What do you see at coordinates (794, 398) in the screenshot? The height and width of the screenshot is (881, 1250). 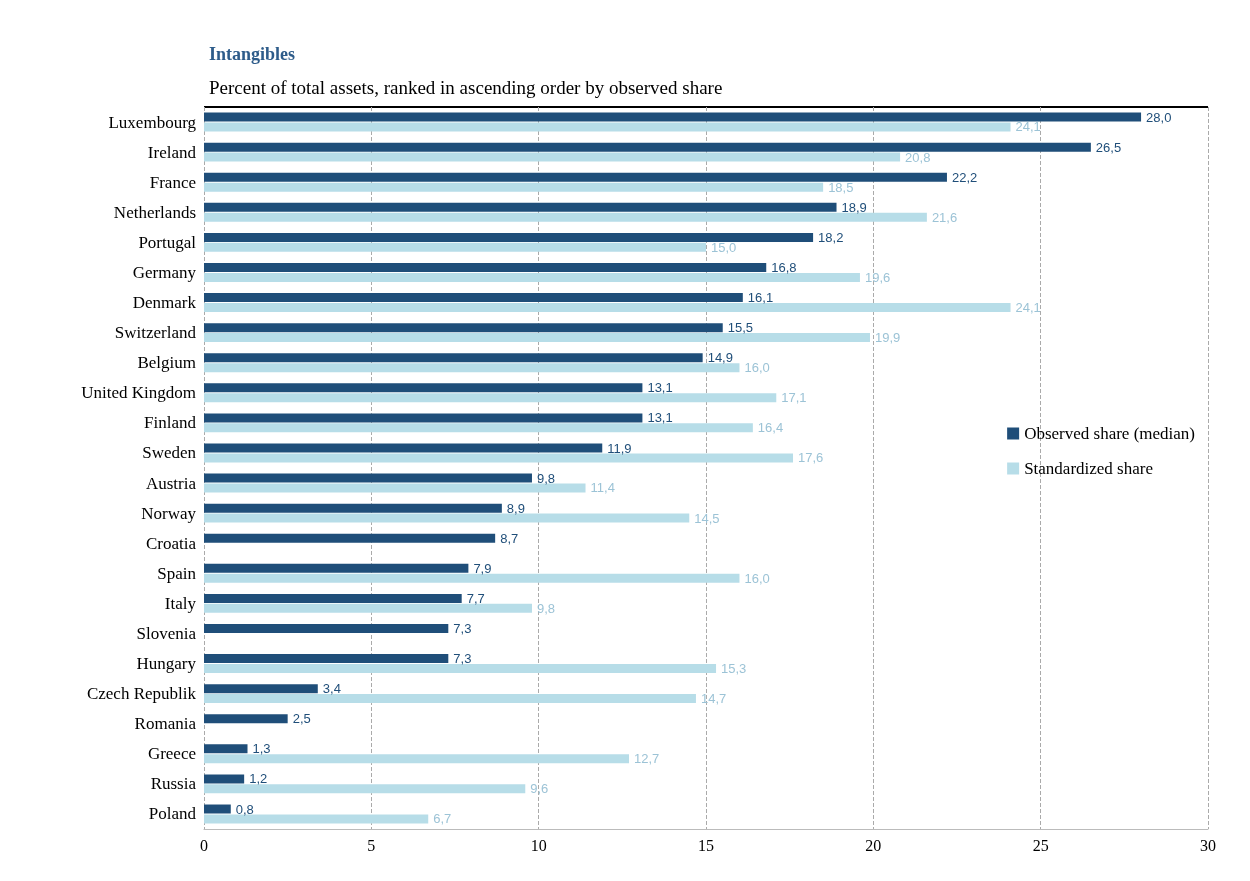 I see `data-label: 17,1` at bounding box center [794, 398].